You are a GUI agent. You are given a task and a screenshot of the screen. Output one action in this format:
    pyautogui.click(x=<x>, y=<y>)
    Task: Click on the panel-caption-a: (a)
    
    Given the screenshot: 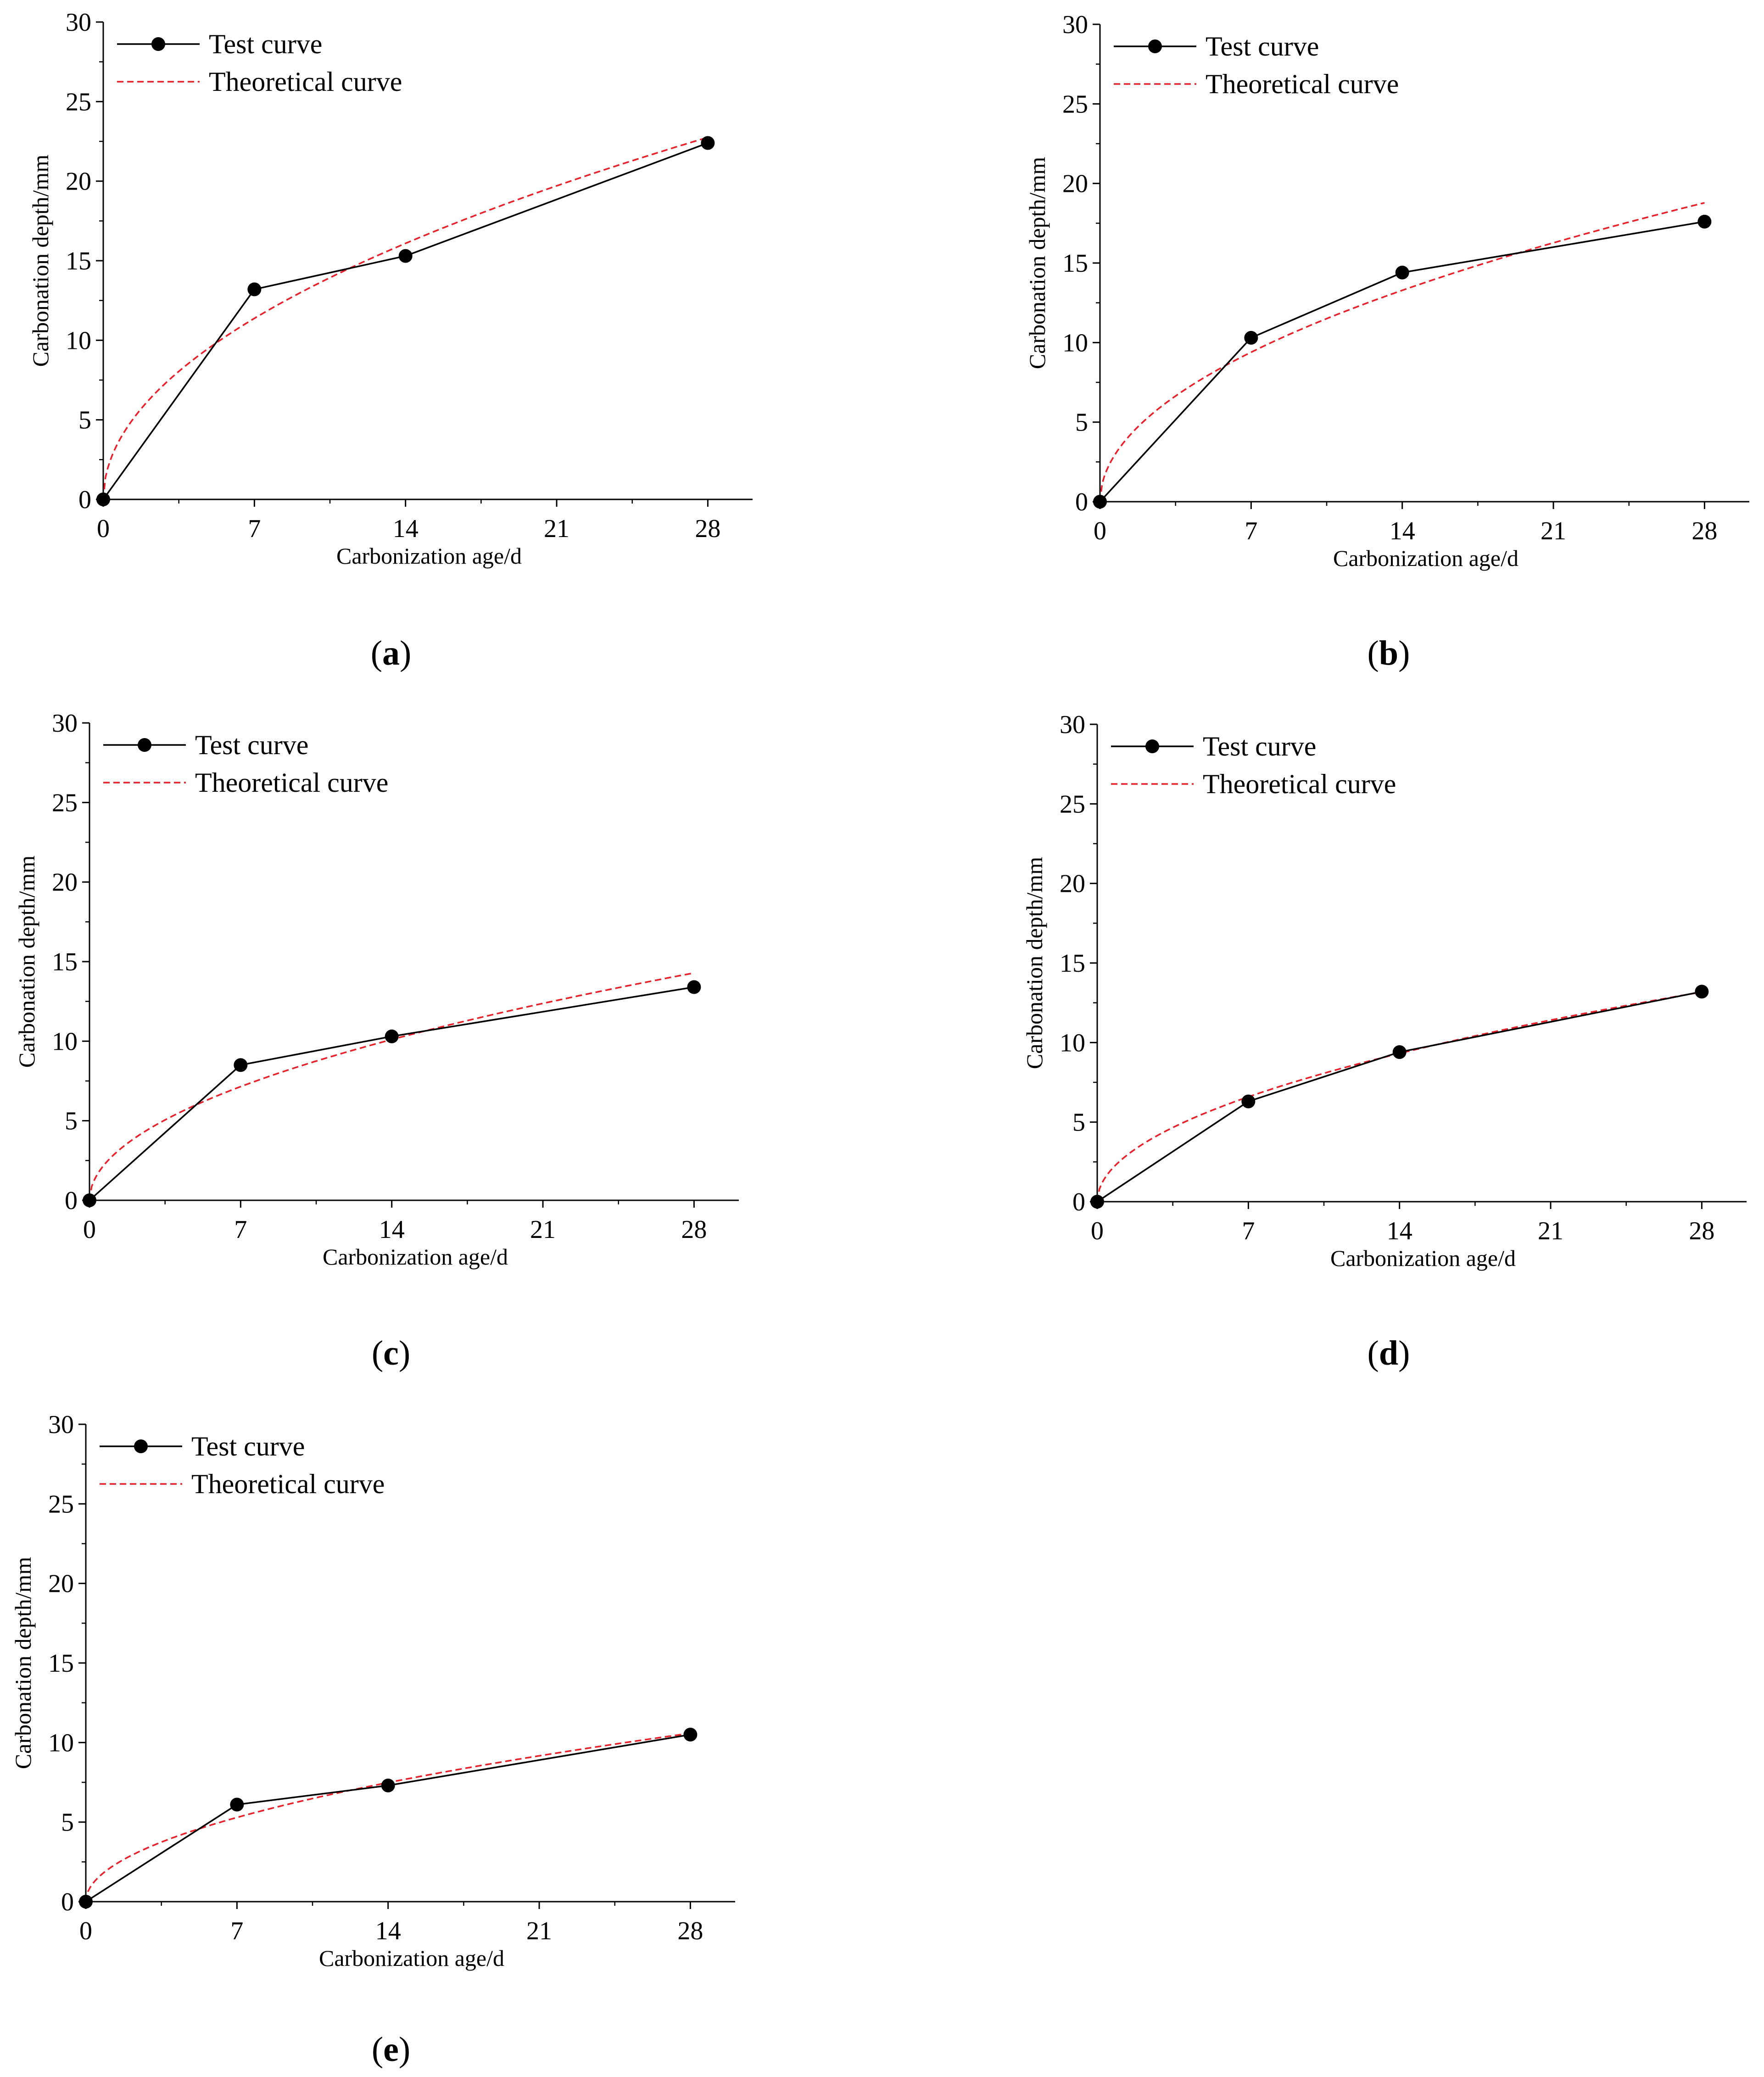 What is the action you would take?
    pyautogui.click(x=391, y=653)
    